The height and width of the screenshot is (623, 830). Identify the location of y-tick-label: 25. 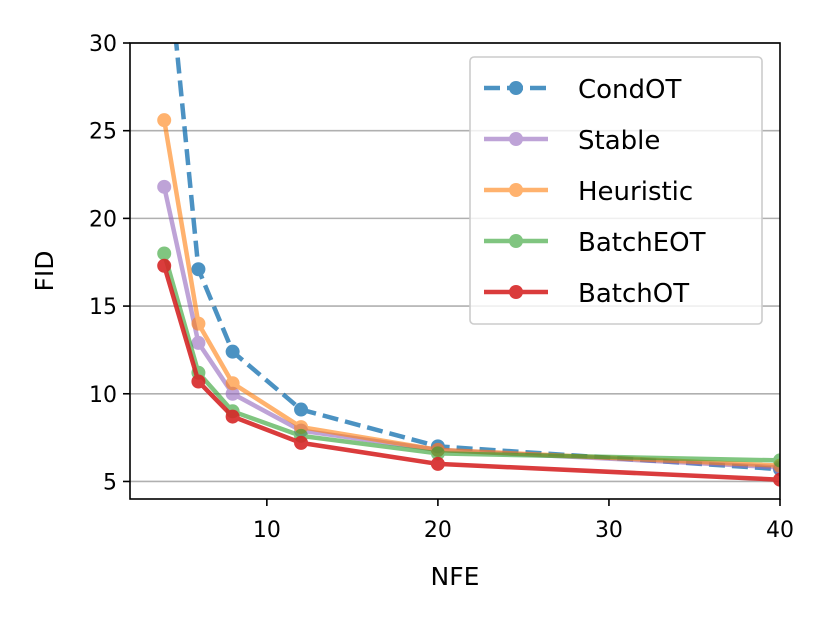
(103, 132).